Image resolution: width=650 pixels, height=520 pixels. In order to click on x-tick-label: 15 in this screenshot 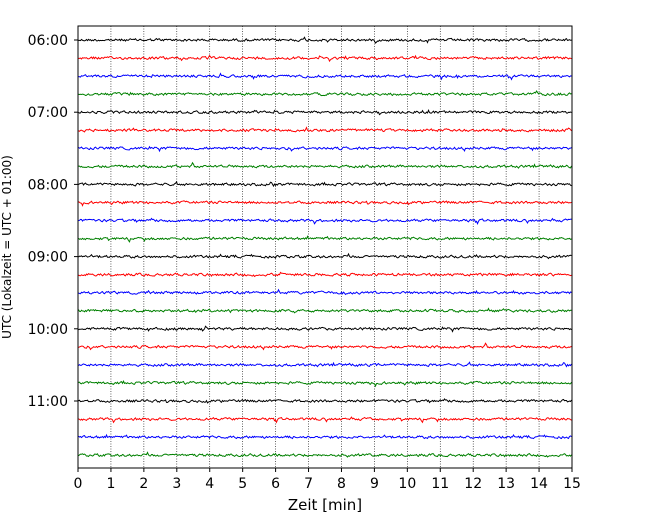, I will do `click(572, 484)`.